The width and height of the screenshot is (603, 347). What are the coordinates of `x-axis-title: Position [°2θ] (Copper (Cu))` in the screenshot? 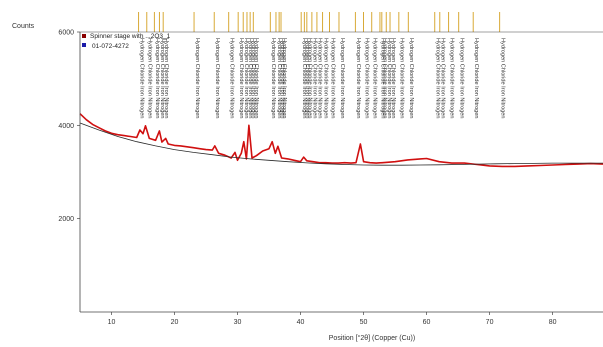 It's located at (372, 338).